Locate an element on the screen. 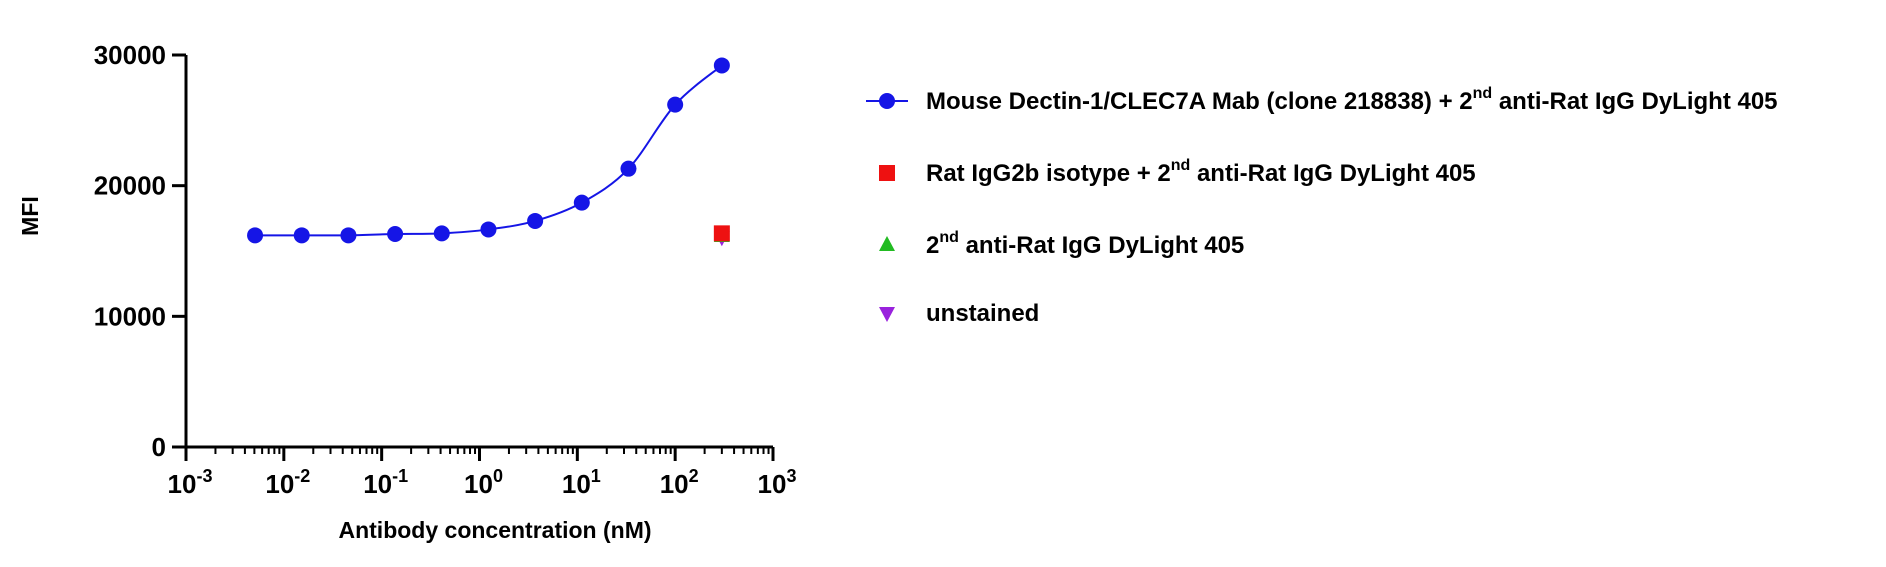 This screenshot has height=567, width=1886. y-tick-label: 10000 is located at coordinates (130, 316).